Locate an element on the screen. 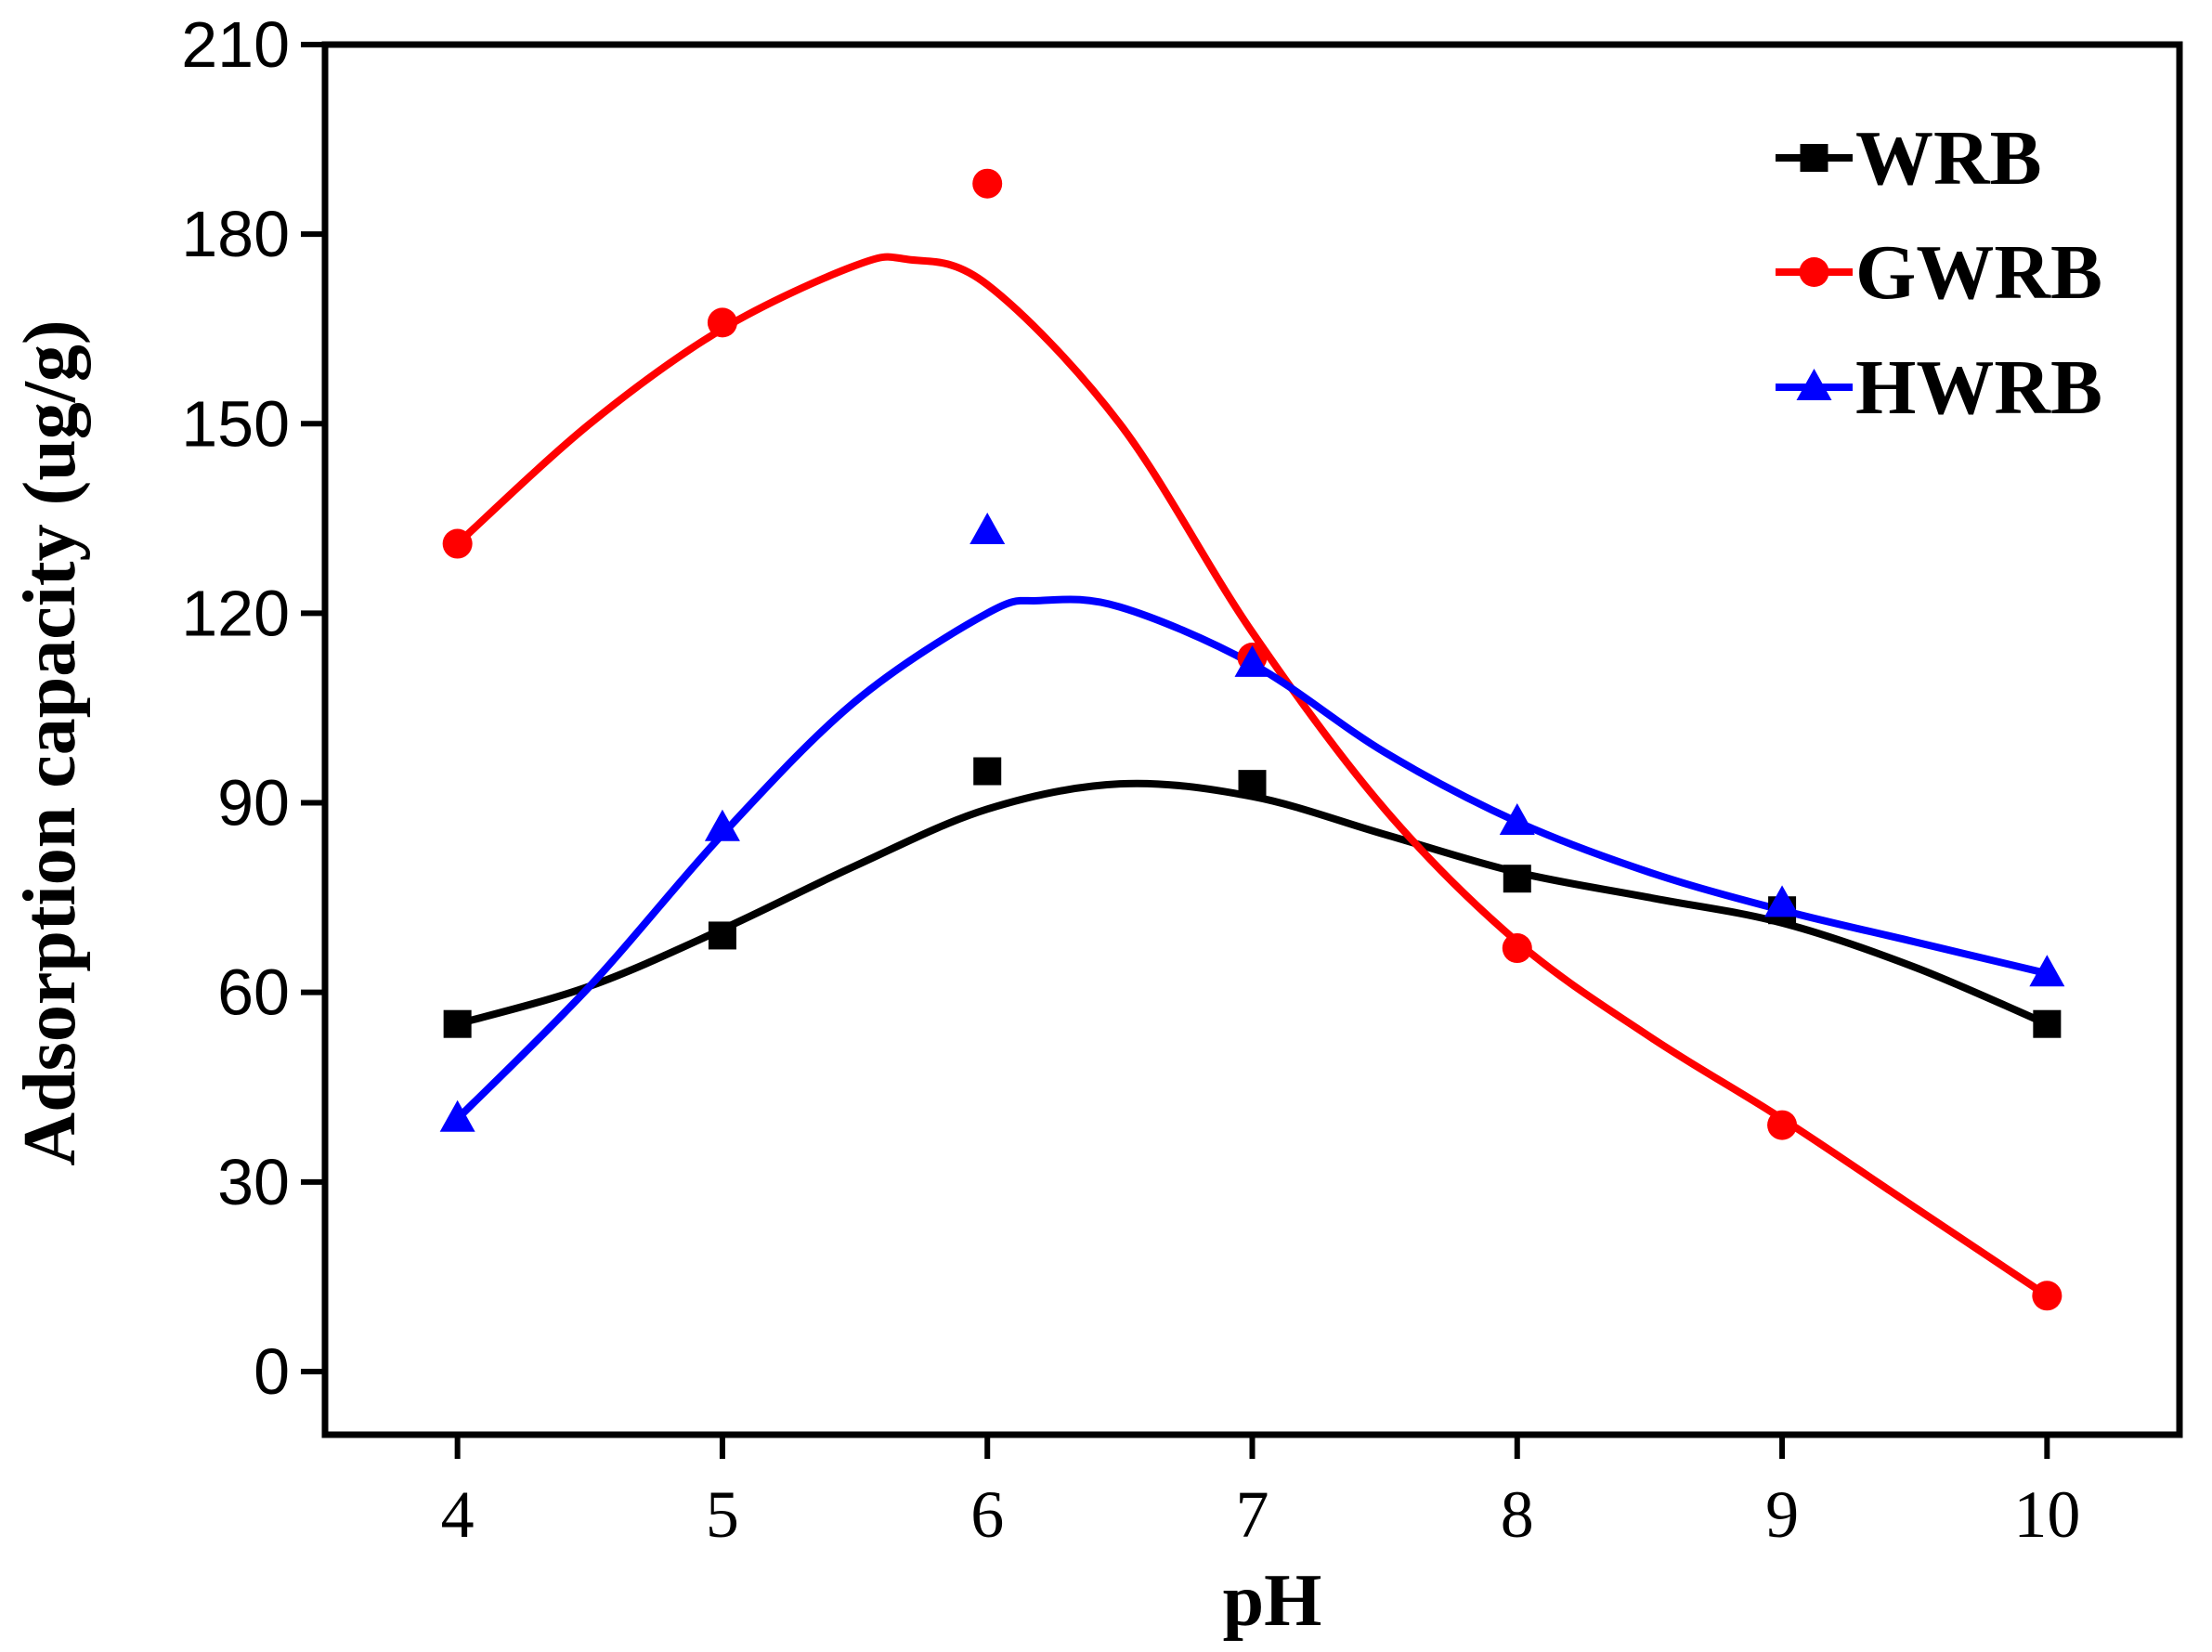 Image resolution: width=2212 pixels, height=1652 pixels. legend: WRB GWRB HWRB is located at coordinates (1939, 273).